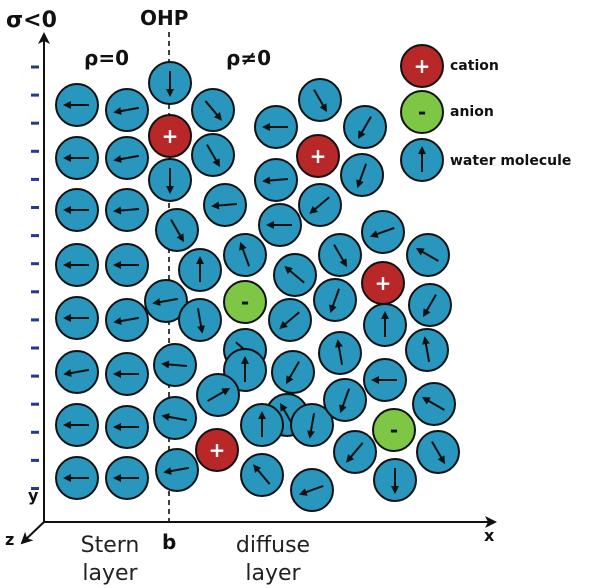 The width and height of the screenshot is (592, 588). I want to click on rho-nonzero-label: ρ≠0, so click(248, 58).